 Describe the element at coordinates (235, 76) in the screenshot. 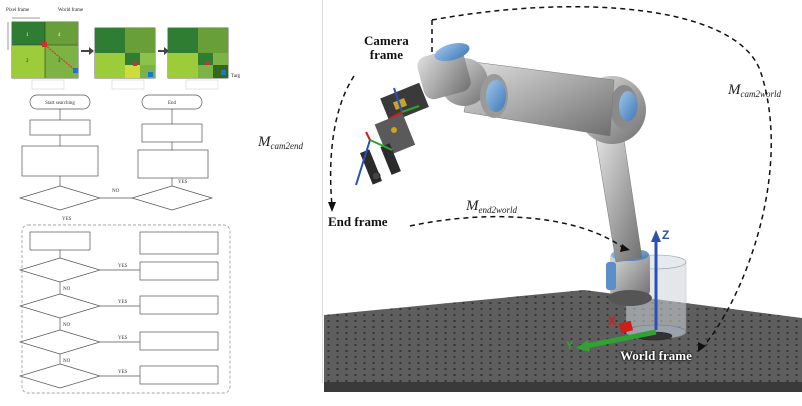

I see `target-label: Target` at that location.